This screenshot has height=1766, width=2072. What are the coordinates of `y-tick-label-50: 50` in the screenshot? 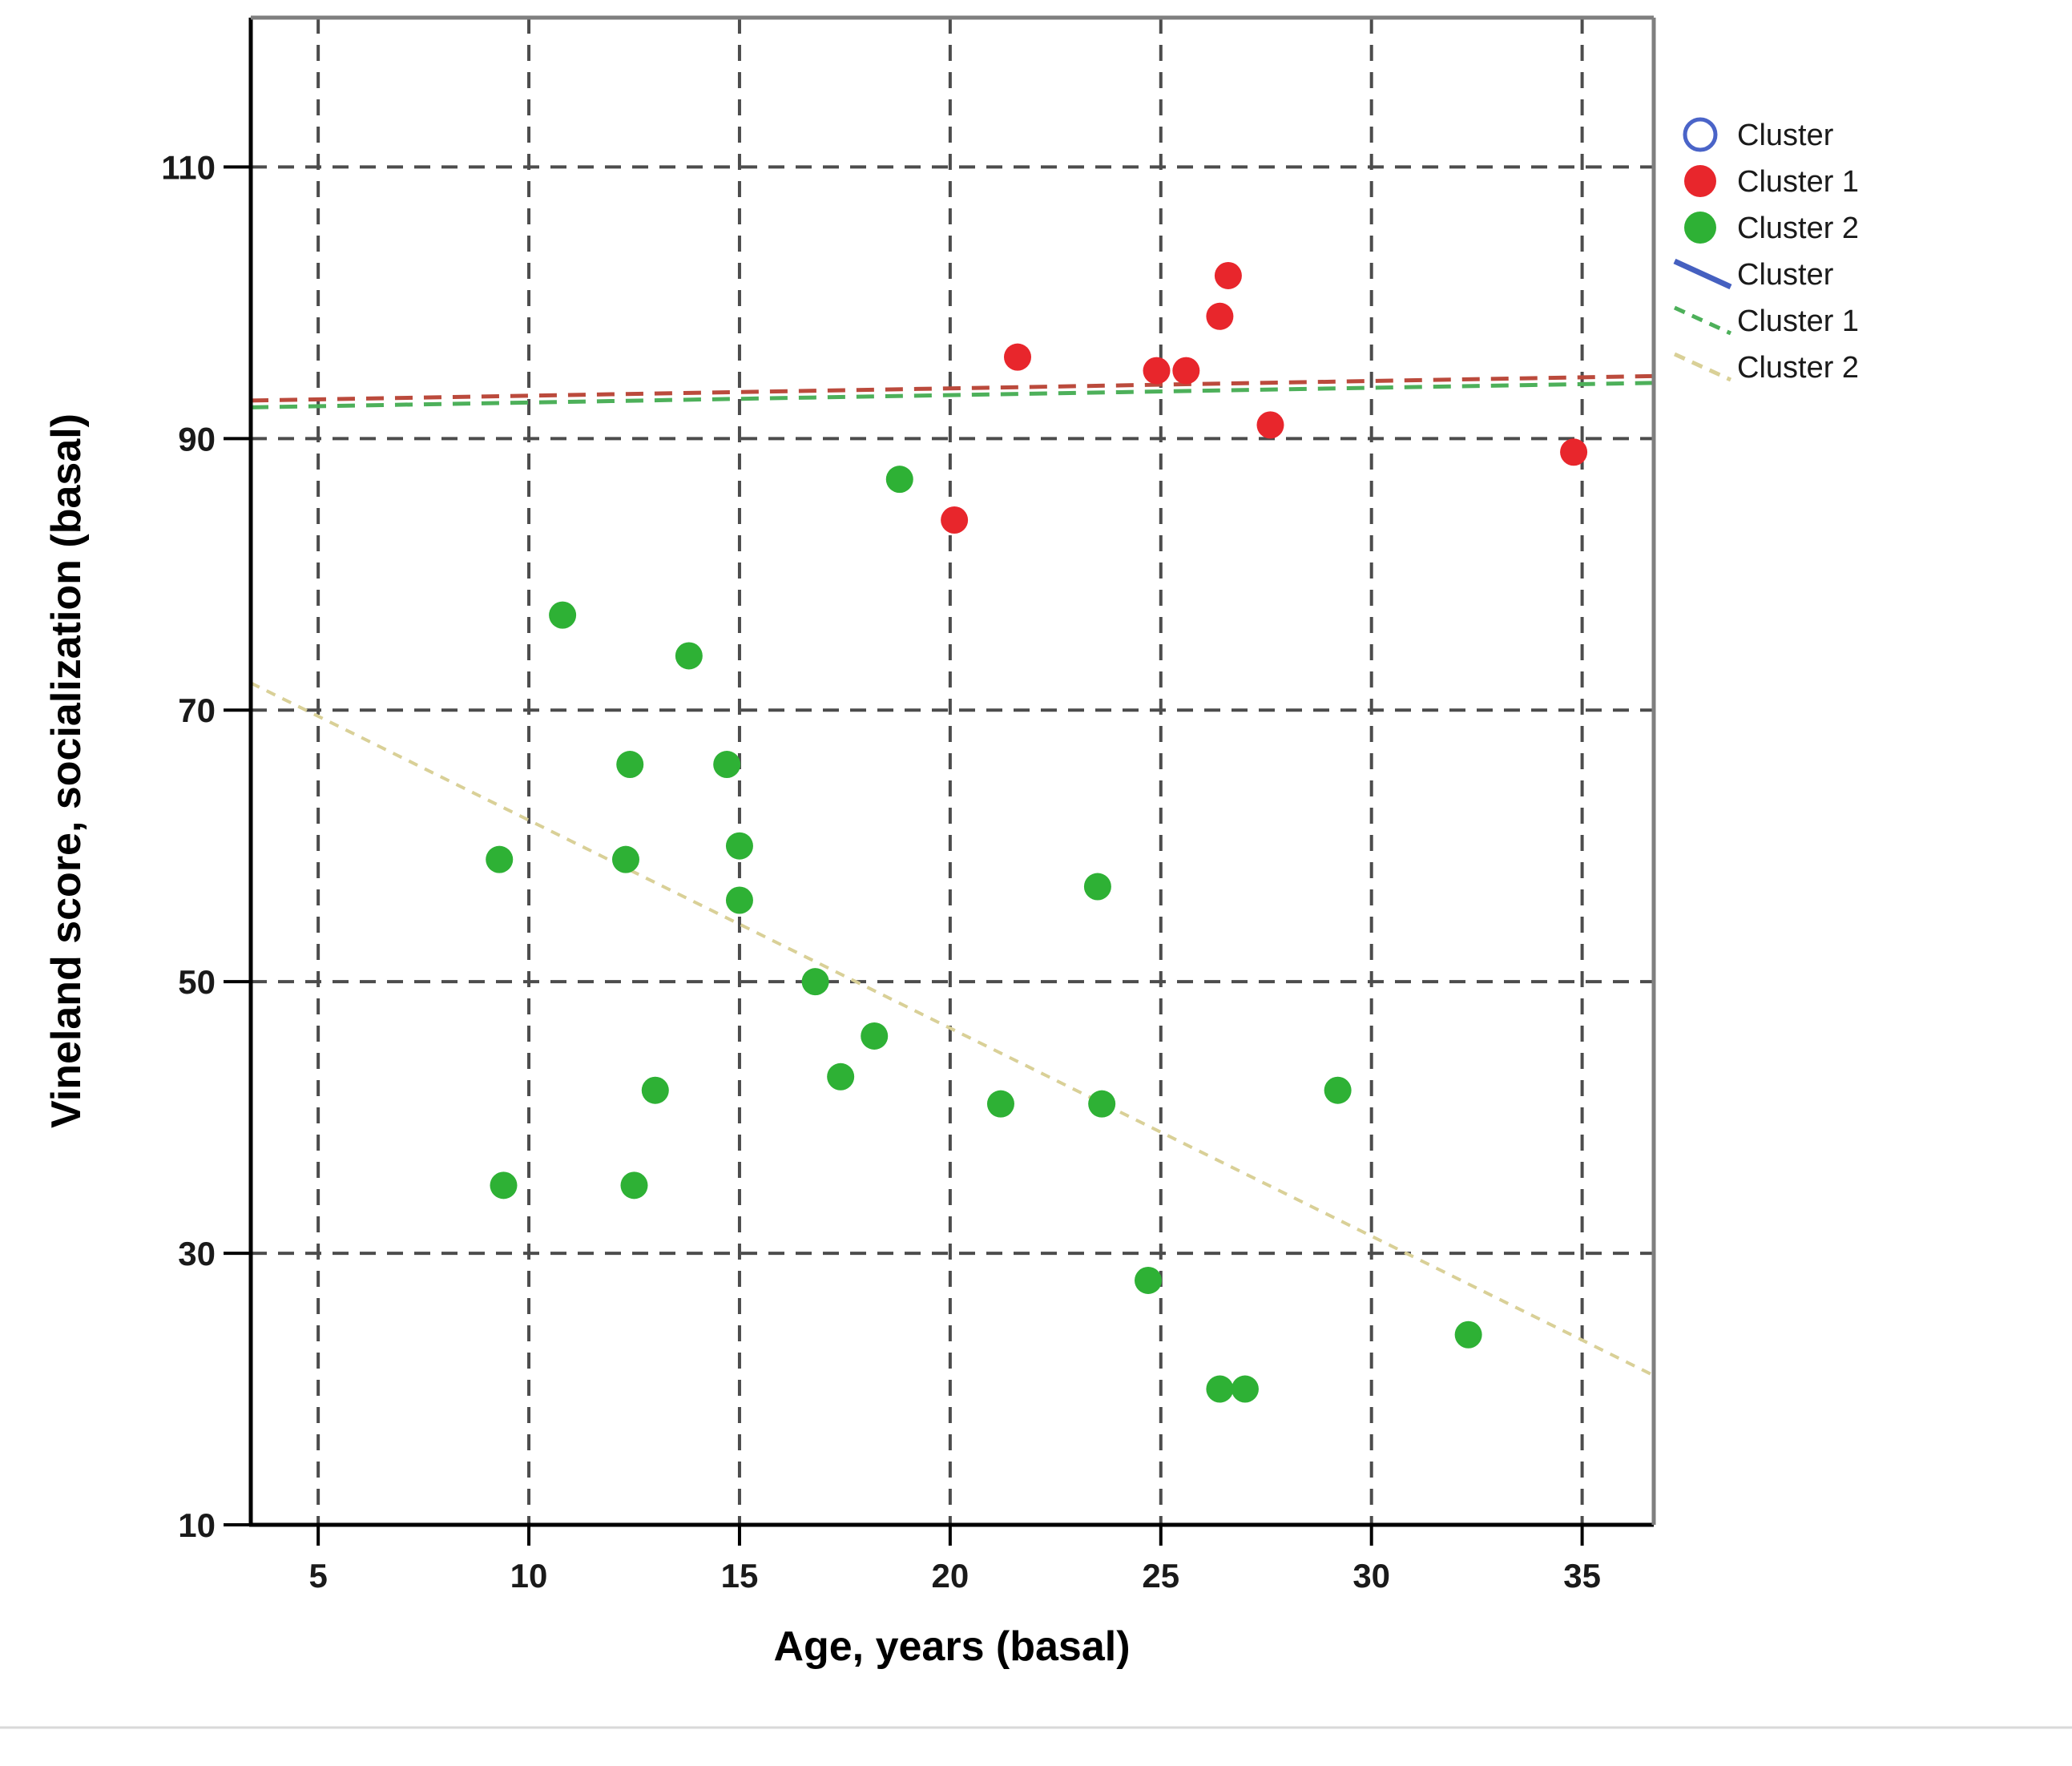 It's located at (197, 982).